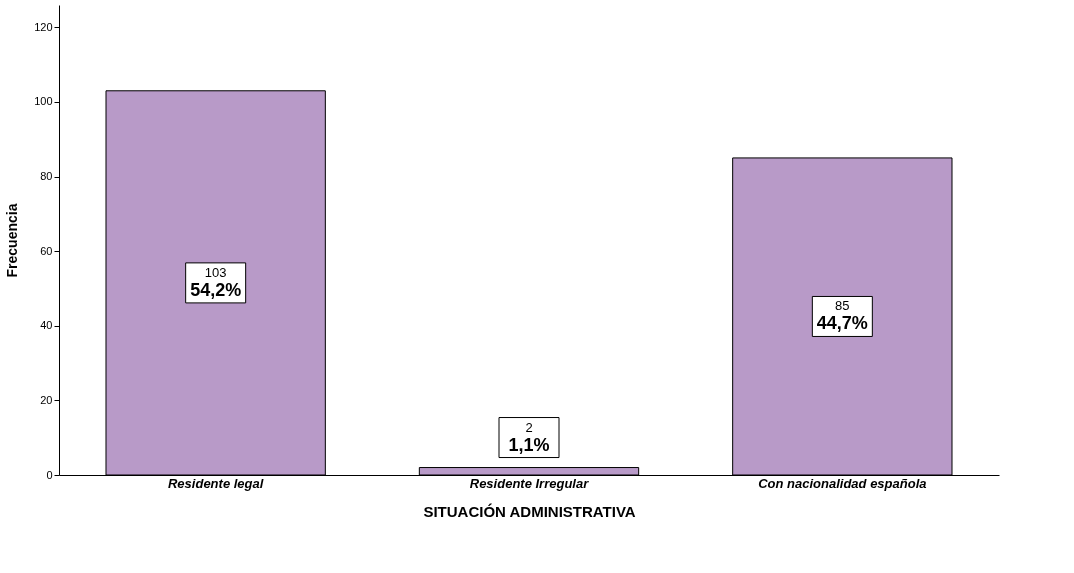  I want to click on x-tick-label: Con nacionalidad española, so click(842, 483).